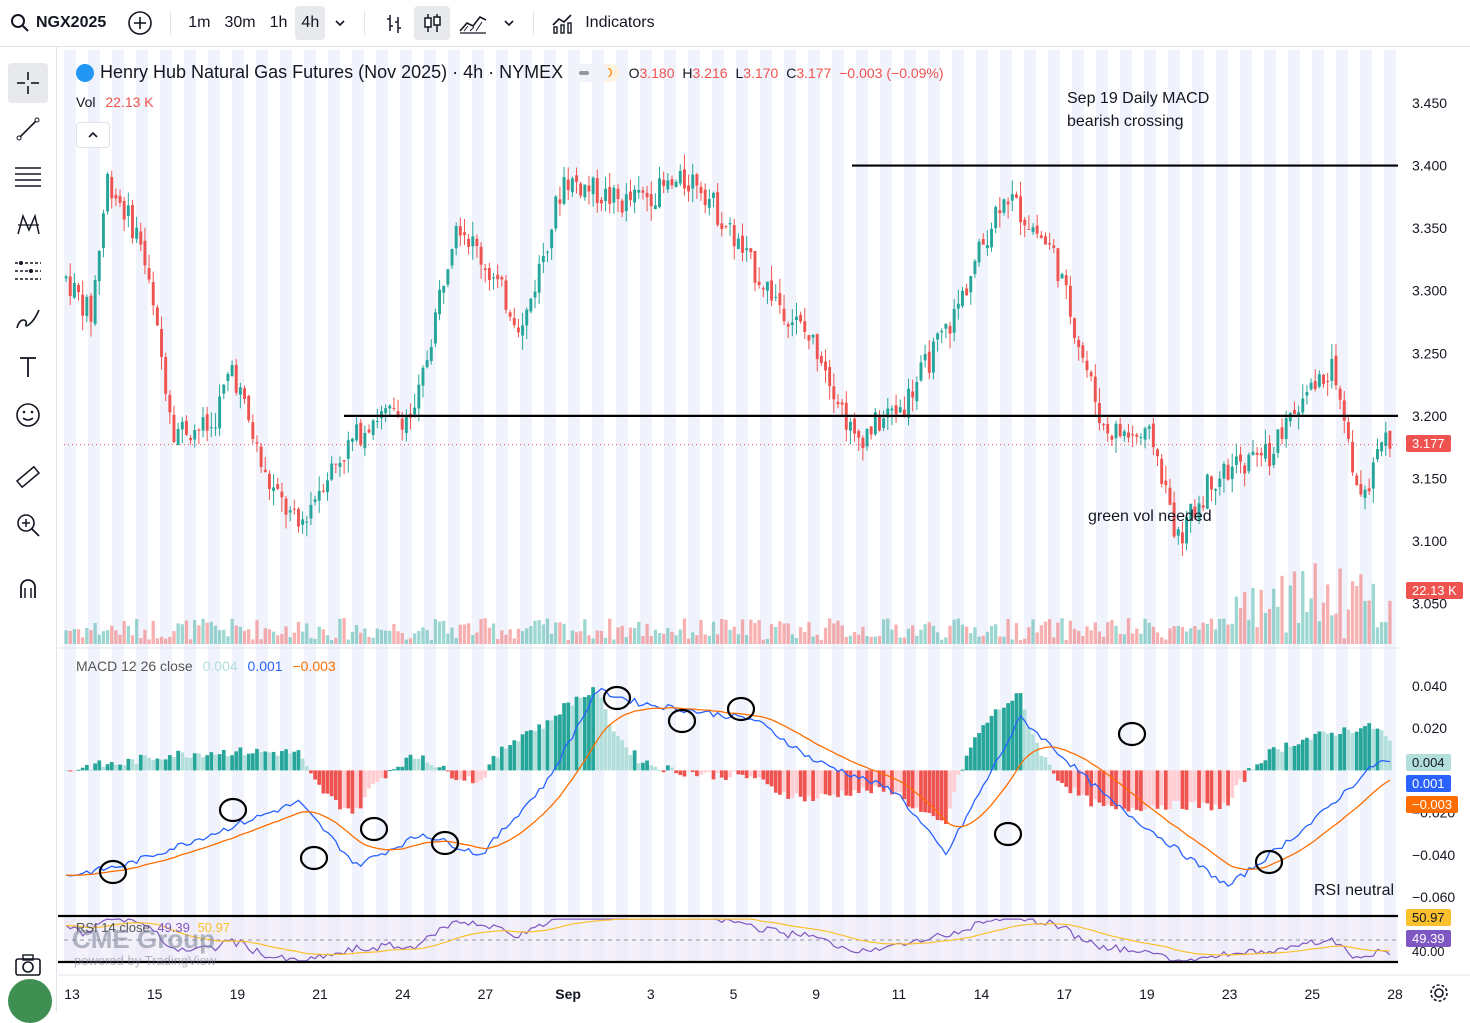 This screenshot has height=1023, width=1470. Describe the element at coordinates (394, 23) in the screenshot. I see `bar-chart-style-button` at that location.